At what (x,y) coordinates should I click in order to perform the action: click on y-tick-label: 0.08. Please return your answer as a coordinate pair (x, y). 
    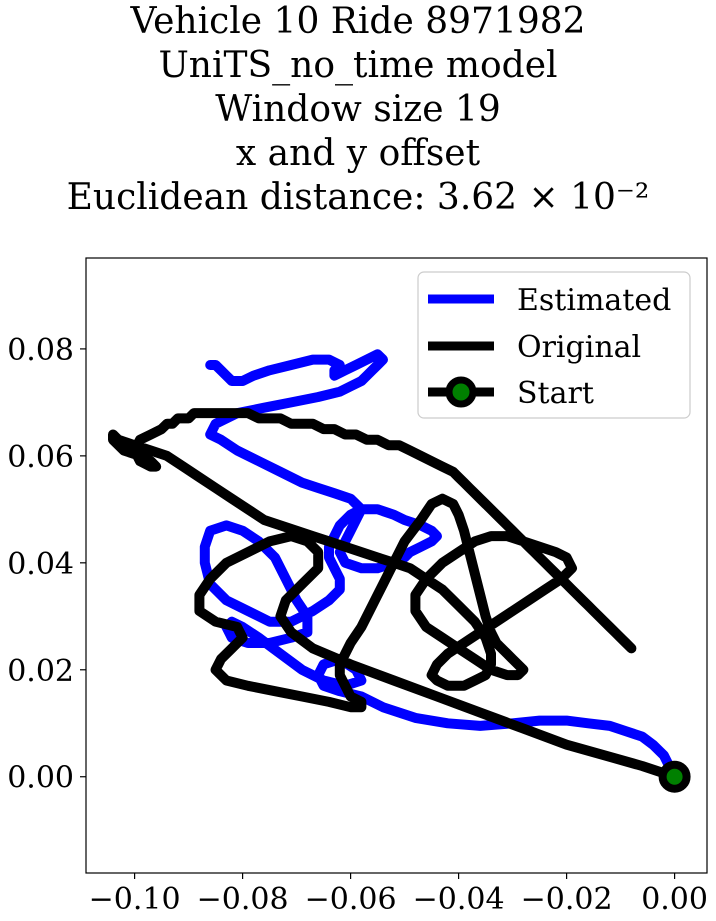
    Looking at the image, I should click on (40, 350).